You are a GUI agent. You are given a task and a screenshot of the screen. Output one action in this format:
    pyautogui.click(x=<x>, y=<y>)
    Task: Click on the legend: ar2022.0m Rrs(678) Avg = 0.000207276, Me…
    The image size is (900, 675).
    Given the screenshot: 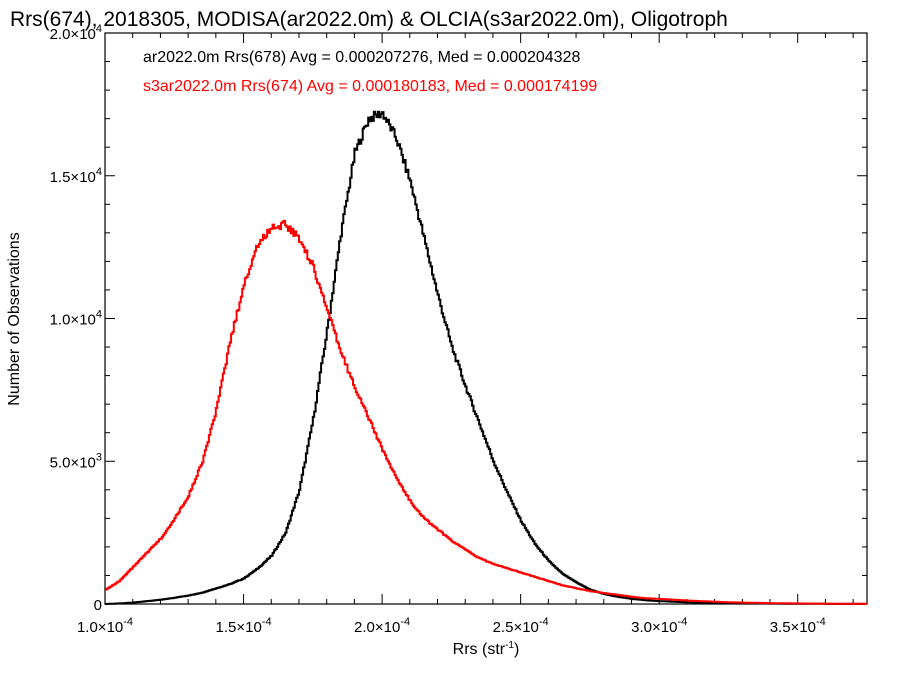 What is the action you would take?
    pyautogui.click(x=370, y=72)
    